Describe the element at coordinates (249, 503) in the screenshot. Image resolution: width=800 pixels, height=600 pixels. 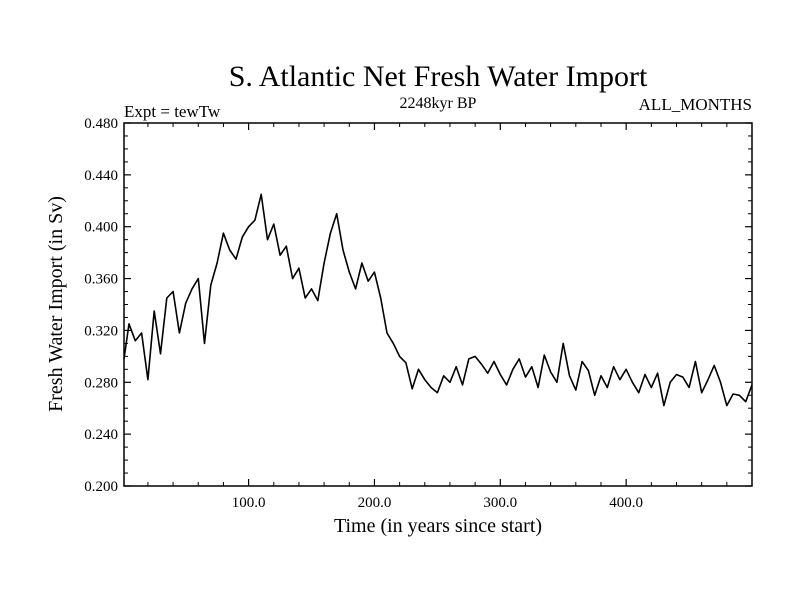
I see `x-tick-label: 100.0` at that location.